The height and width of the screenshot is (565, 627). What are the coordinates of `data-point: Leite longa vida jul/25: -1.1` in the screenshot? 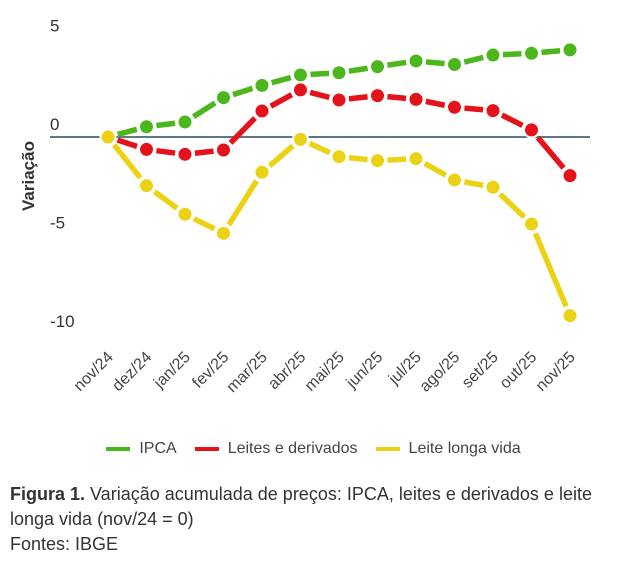 It's located at (416, 159).